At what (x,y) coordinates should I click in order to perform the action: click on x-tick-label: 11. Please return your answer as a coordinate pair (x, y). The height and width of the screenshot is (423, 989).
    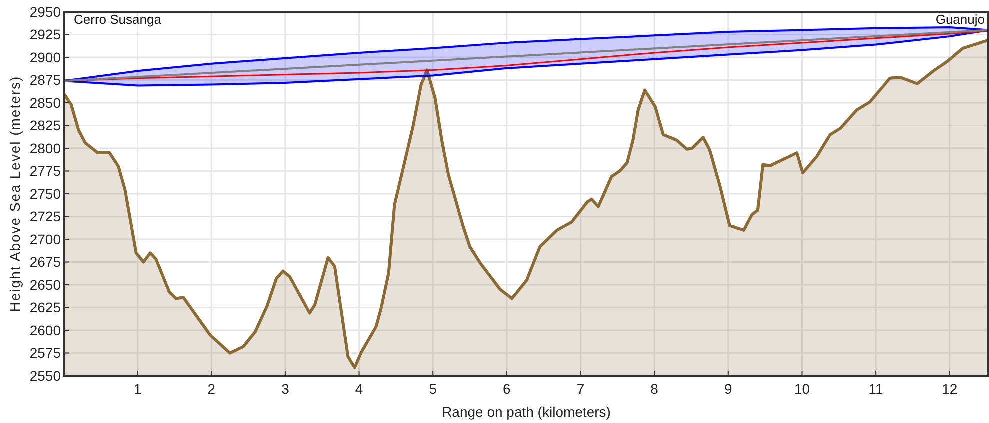
    Looking at the image, I should click on (876, 389).